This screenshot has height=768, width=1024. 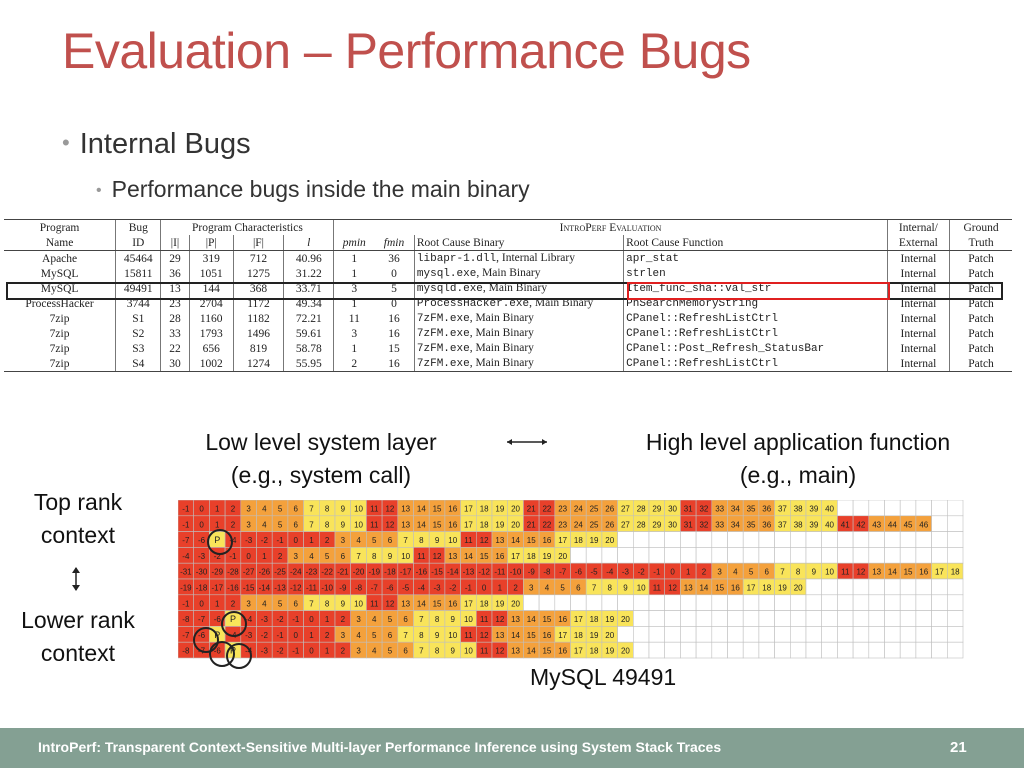 What do you see at coordinates (394, 273) in the screenshot?
I see `table-cell: 0` at bounding box center [394, 273].